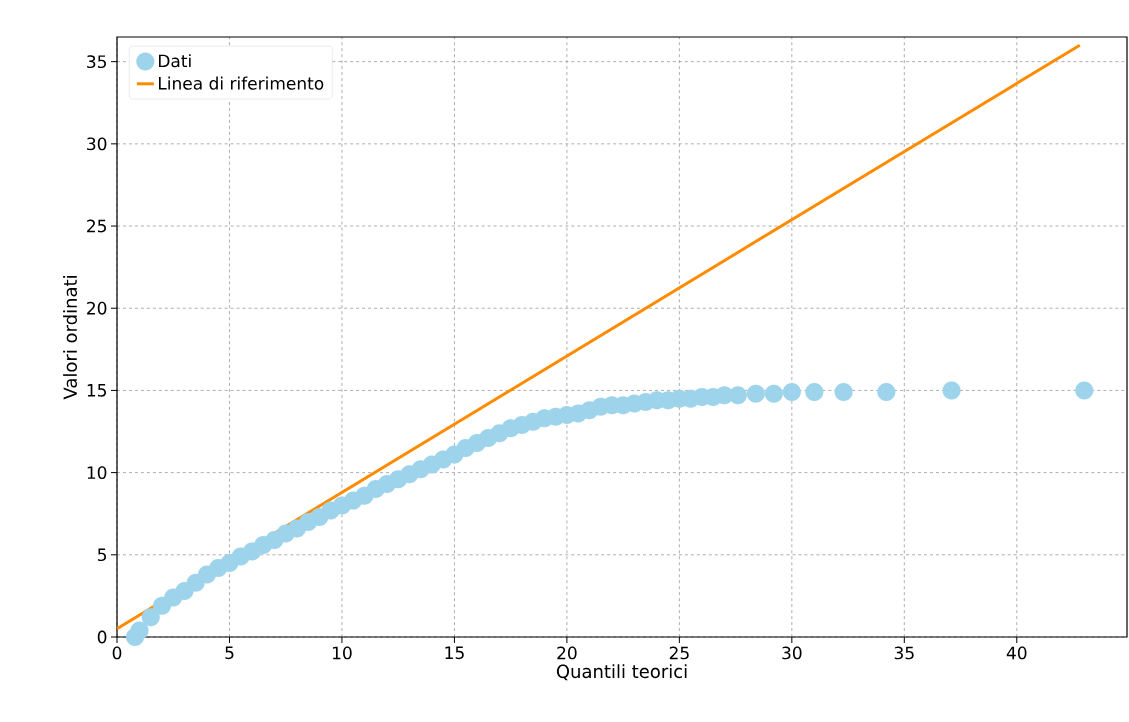  I want to click on x-tick-label: 40, so click(1016, 653).